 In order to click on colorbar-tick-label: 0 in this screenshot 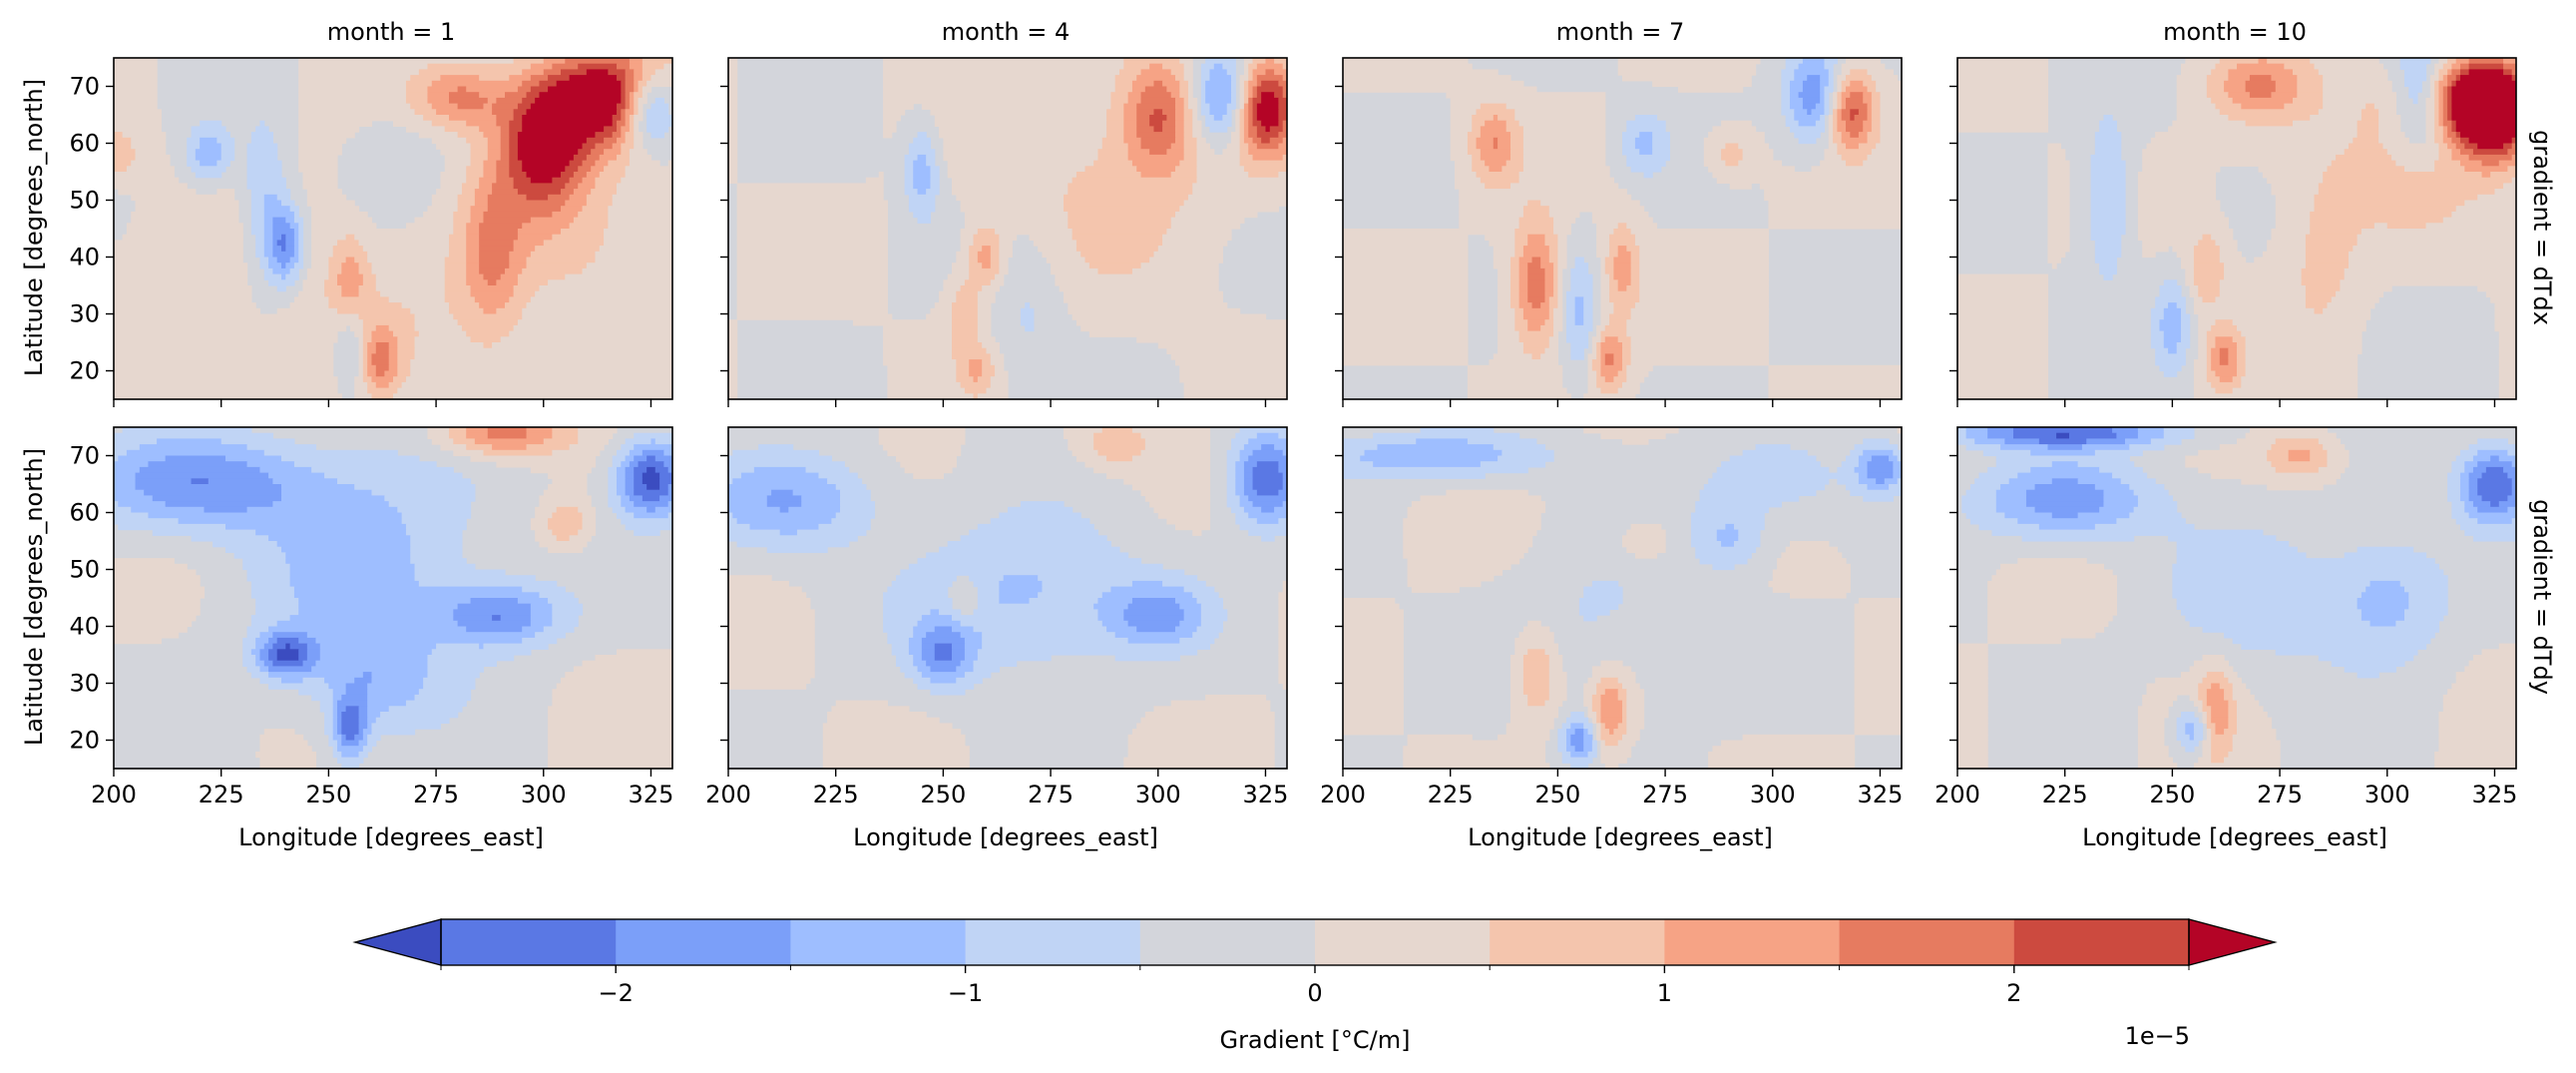, I will do `click(1314, 993)`.